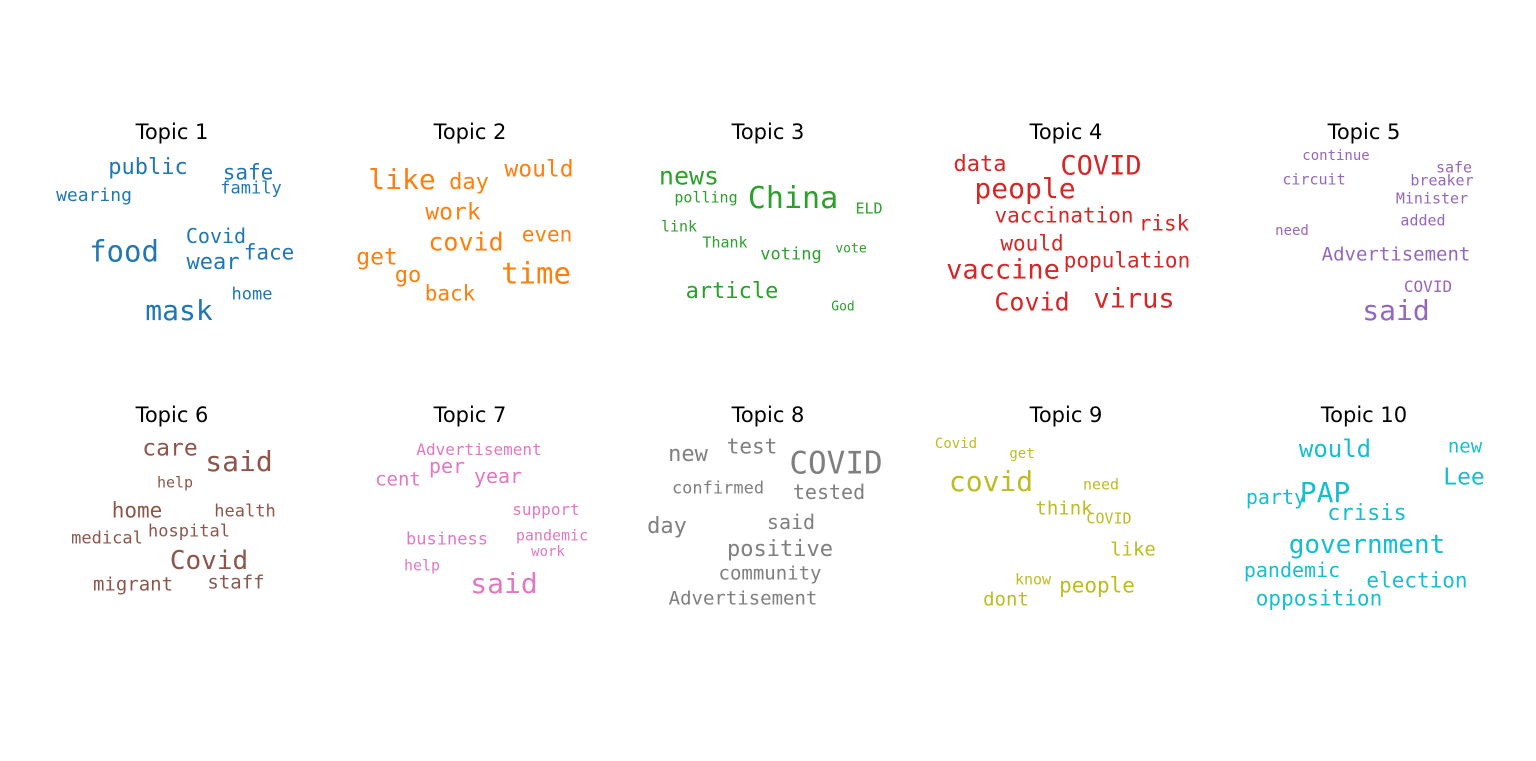 Image resolution: width=1536 pixels, height=761 pixels. What do you see at coordinates (1432, 198) in the screenshot?
I see `cloud-word: Minister` at bounding box center [1432, 198].